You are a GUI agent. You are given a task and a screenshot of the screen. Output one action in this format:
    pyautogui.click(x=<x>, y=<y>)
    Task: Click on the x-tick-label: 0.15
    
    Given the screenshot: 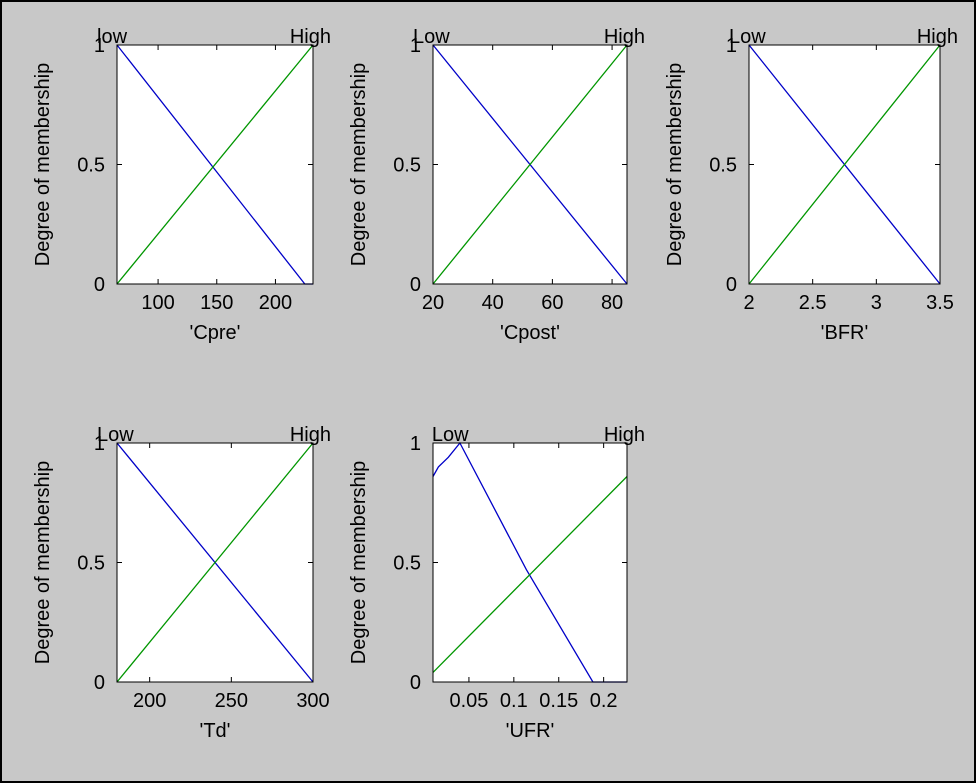 What is the action you would take?
    pyautogui.click(x=558, y=701)
    